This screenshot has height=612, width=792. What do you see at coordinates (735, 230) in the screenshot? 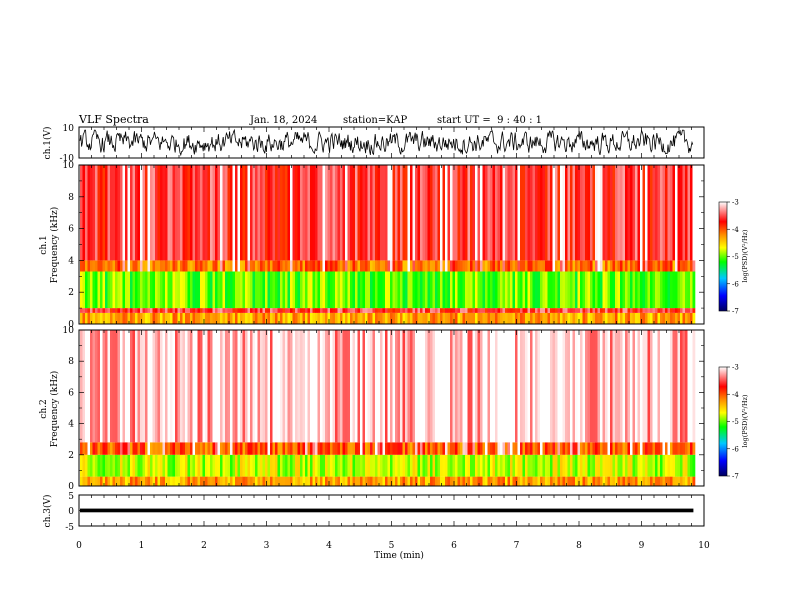
I see `colorbar-tick-label: -4` at bounding box center [735, 230].